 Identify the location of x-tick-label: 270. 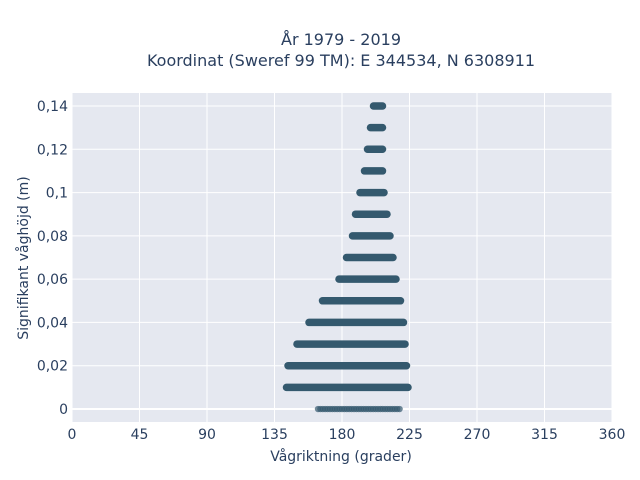
(477, 435).